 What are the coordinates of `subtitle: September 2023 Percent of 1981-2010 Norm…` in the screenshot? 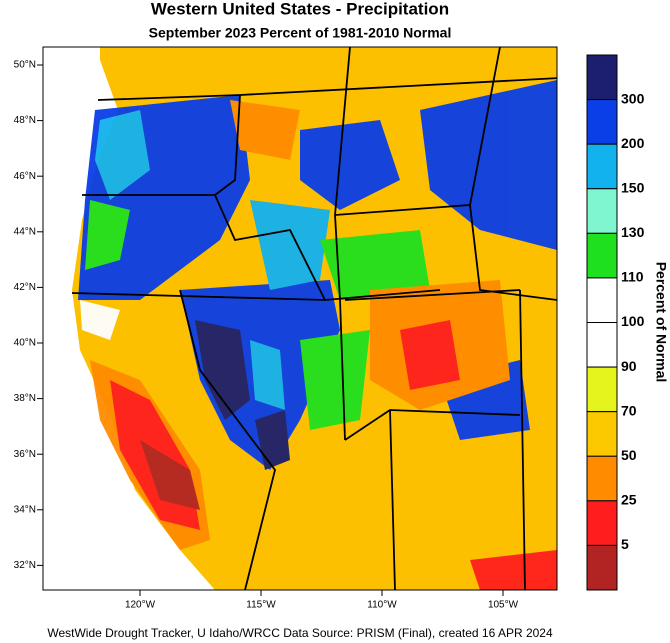 It's located at (300, 33).